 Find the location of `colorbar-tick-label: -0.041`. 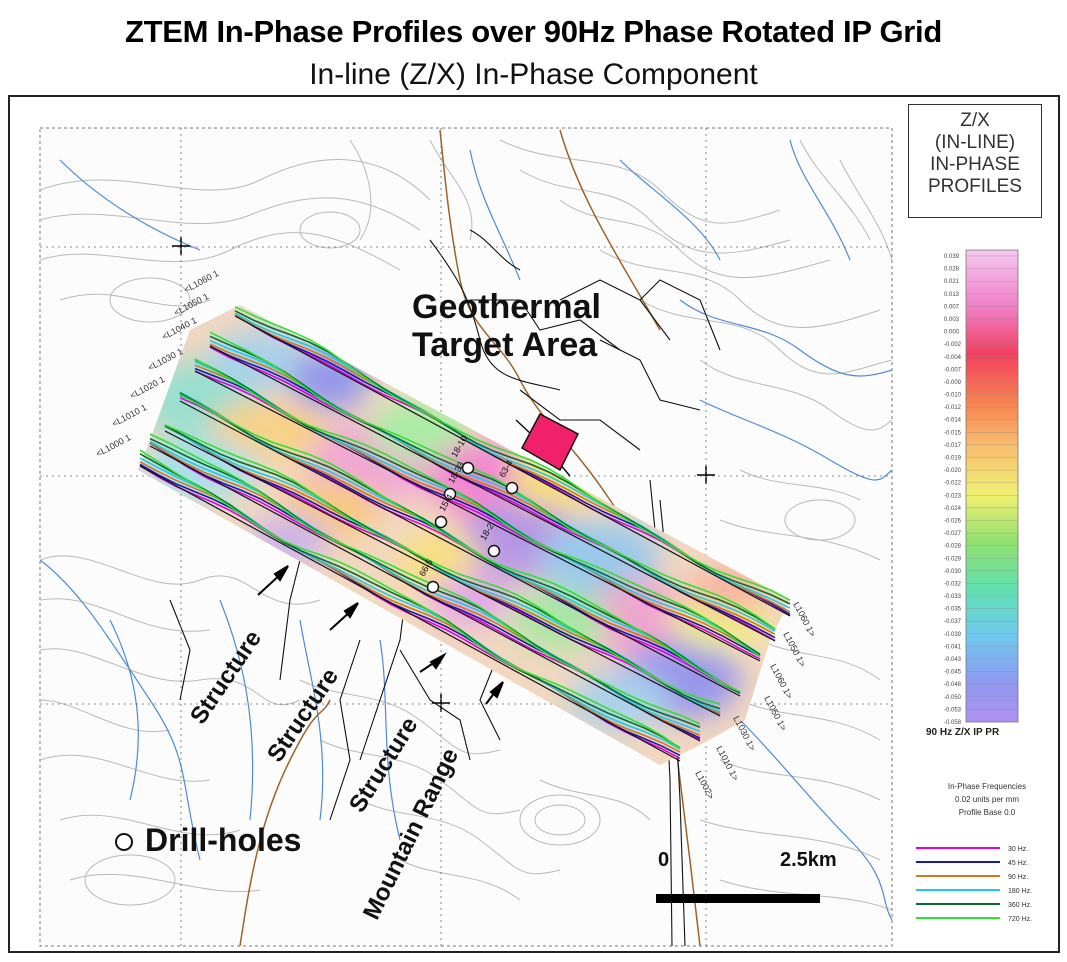

colorbar-tick-label: -0.041 is located at coordinates (953, 647).